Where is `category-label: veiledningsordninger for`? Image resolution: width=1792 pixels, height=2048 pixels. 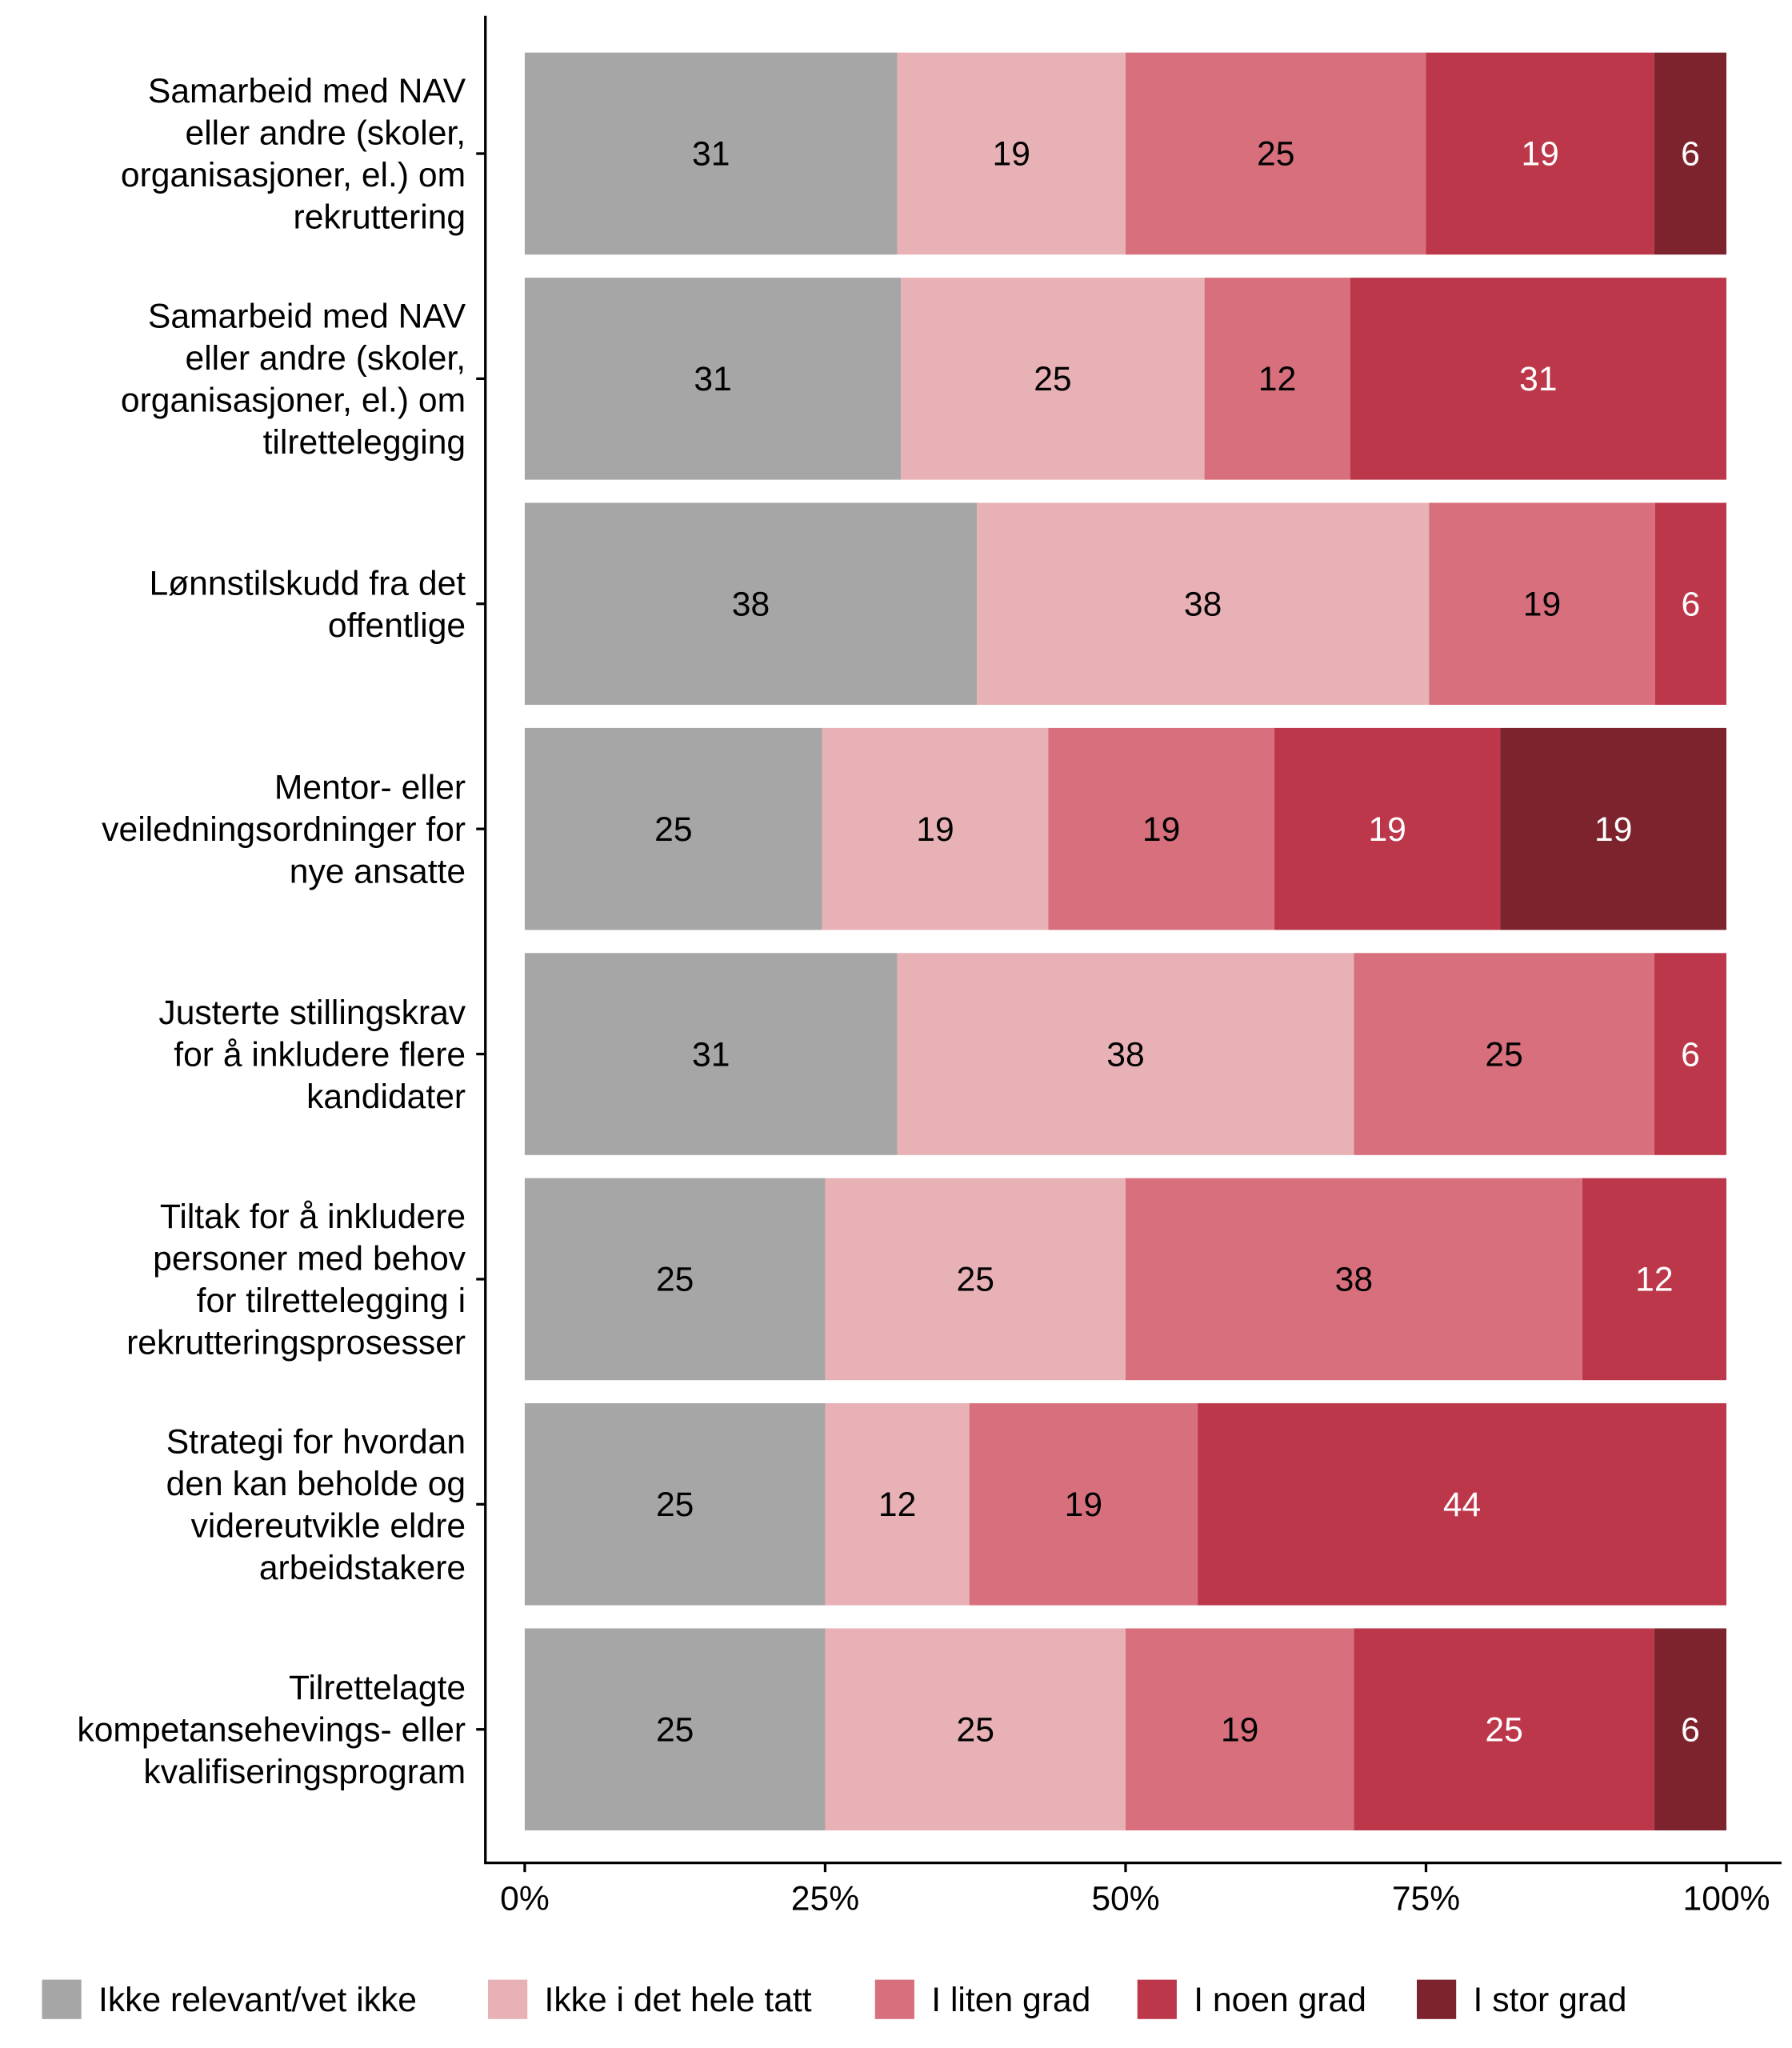
category-label: veiledningsordninger for is located at coordinates (284, 829).